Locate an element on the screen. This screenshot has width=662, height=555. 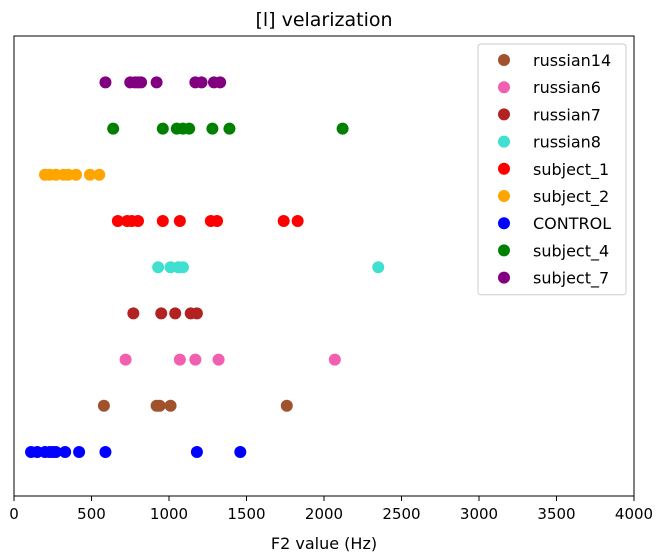
series-russian8 is located at coordinates (268, 267).